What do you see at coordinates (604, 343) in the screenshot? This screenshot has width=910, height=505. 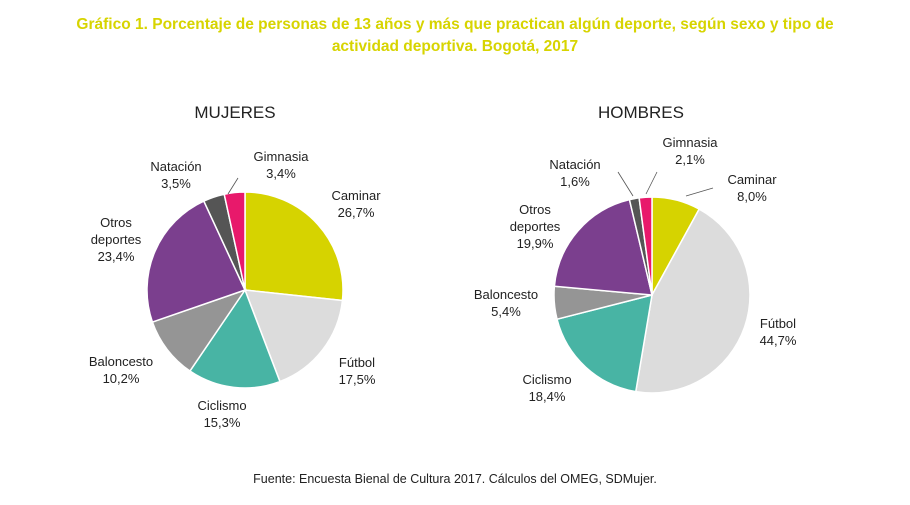 I see `slice-hombres-ciclismo` at bounding box center [604, 343].